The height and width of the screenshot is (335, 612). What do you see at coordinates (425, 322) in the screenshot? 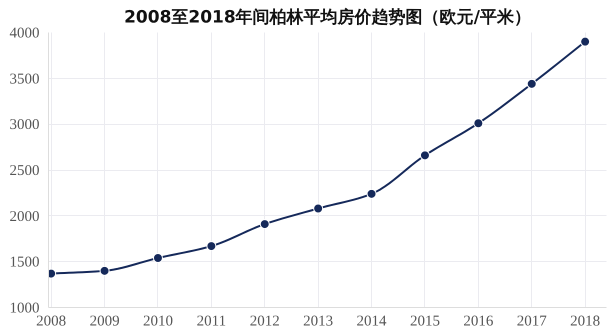
I see `x-tick-label: 2015` at bounding box center [425, 322].